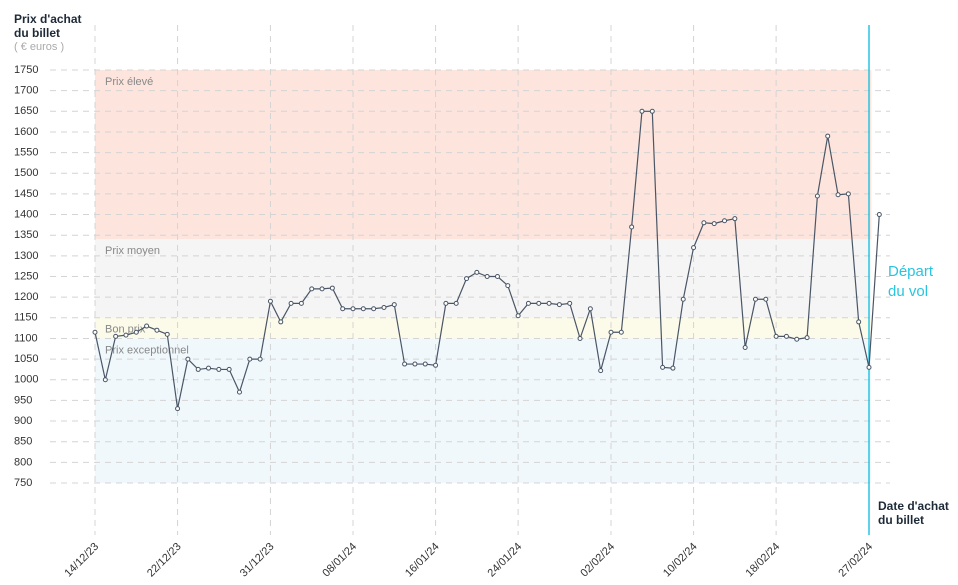 This screenshot has height=585, width=958. I want to click on x-tick-label: 18/02/24, so click(763, 560).